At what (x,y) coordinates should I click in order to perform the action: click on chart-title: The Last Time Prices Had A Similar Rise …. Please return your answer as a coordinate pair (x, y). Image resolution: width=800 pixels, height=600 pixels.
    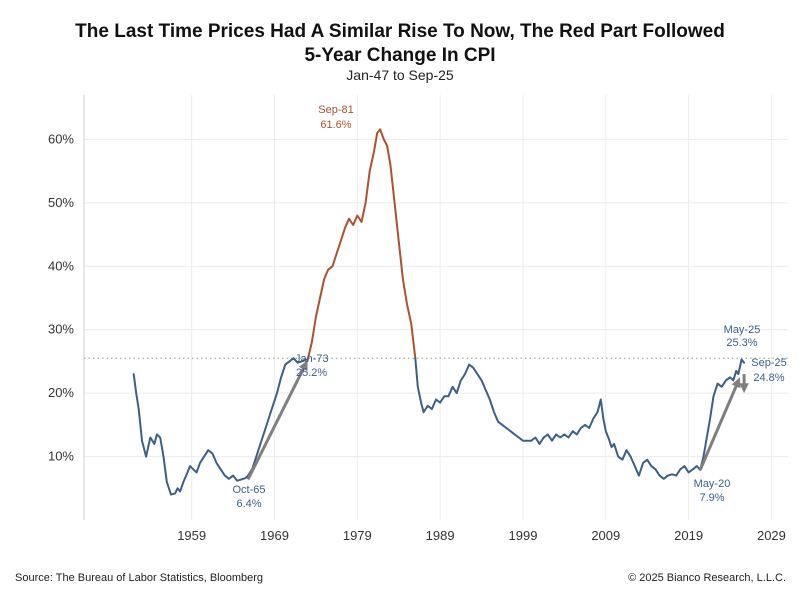
    Looking at the image, I should click on (400, 31).